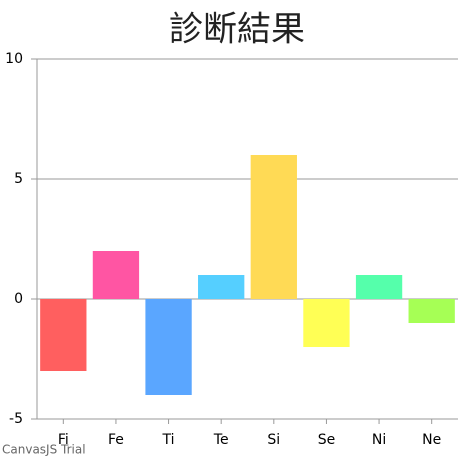 Image resolution: width=474 pixels, height=458 pixels. What do you see at coordinates (14, 59) in the screenshot?
I see `y-tick-label: 10` at bounding box center [14, 59].